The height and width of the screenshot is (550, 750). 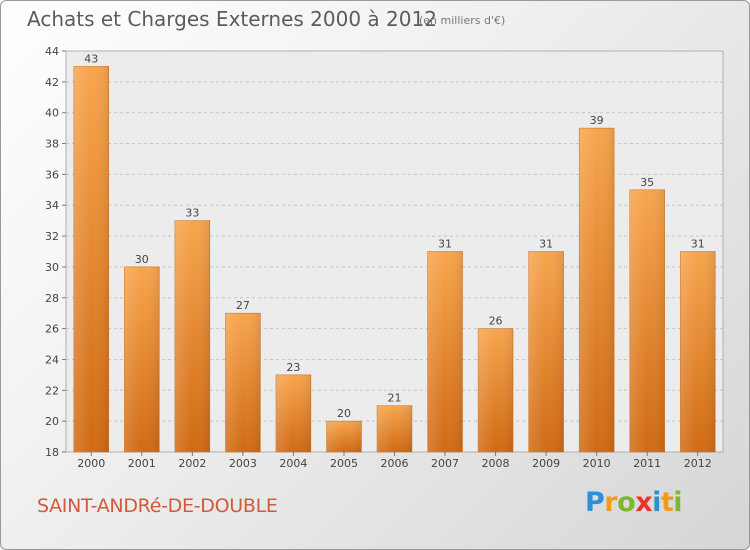 I want to click on chart-subtitle: (en milliers d'€), so click(x=462, y=20).